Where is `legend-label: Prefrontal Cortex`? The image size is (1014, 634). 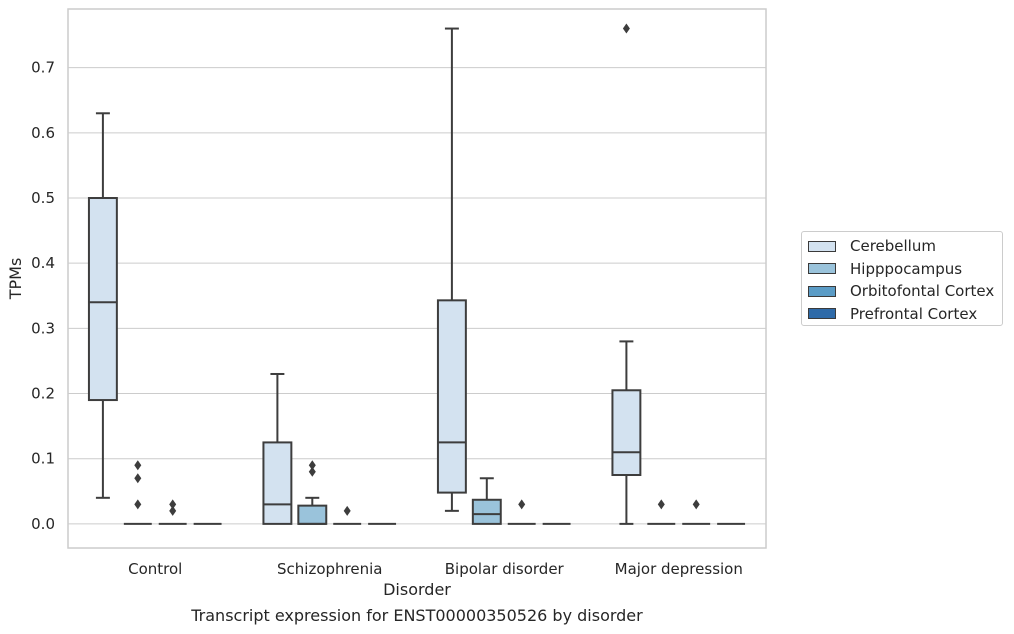 legend-label: Prefrontal Cortex is located at coordinates (914, 313).